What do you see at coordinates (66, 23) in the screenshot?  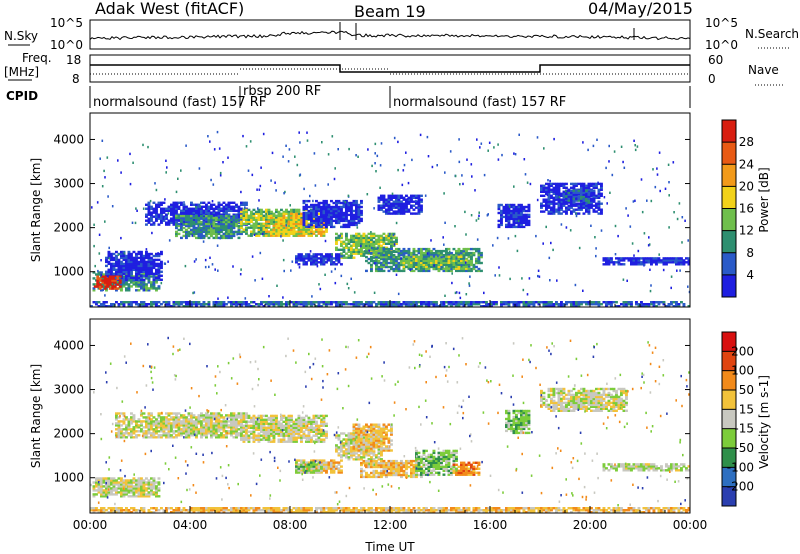 I see `nsky-tick-top: 10^5` at bounding box center [66, 23].